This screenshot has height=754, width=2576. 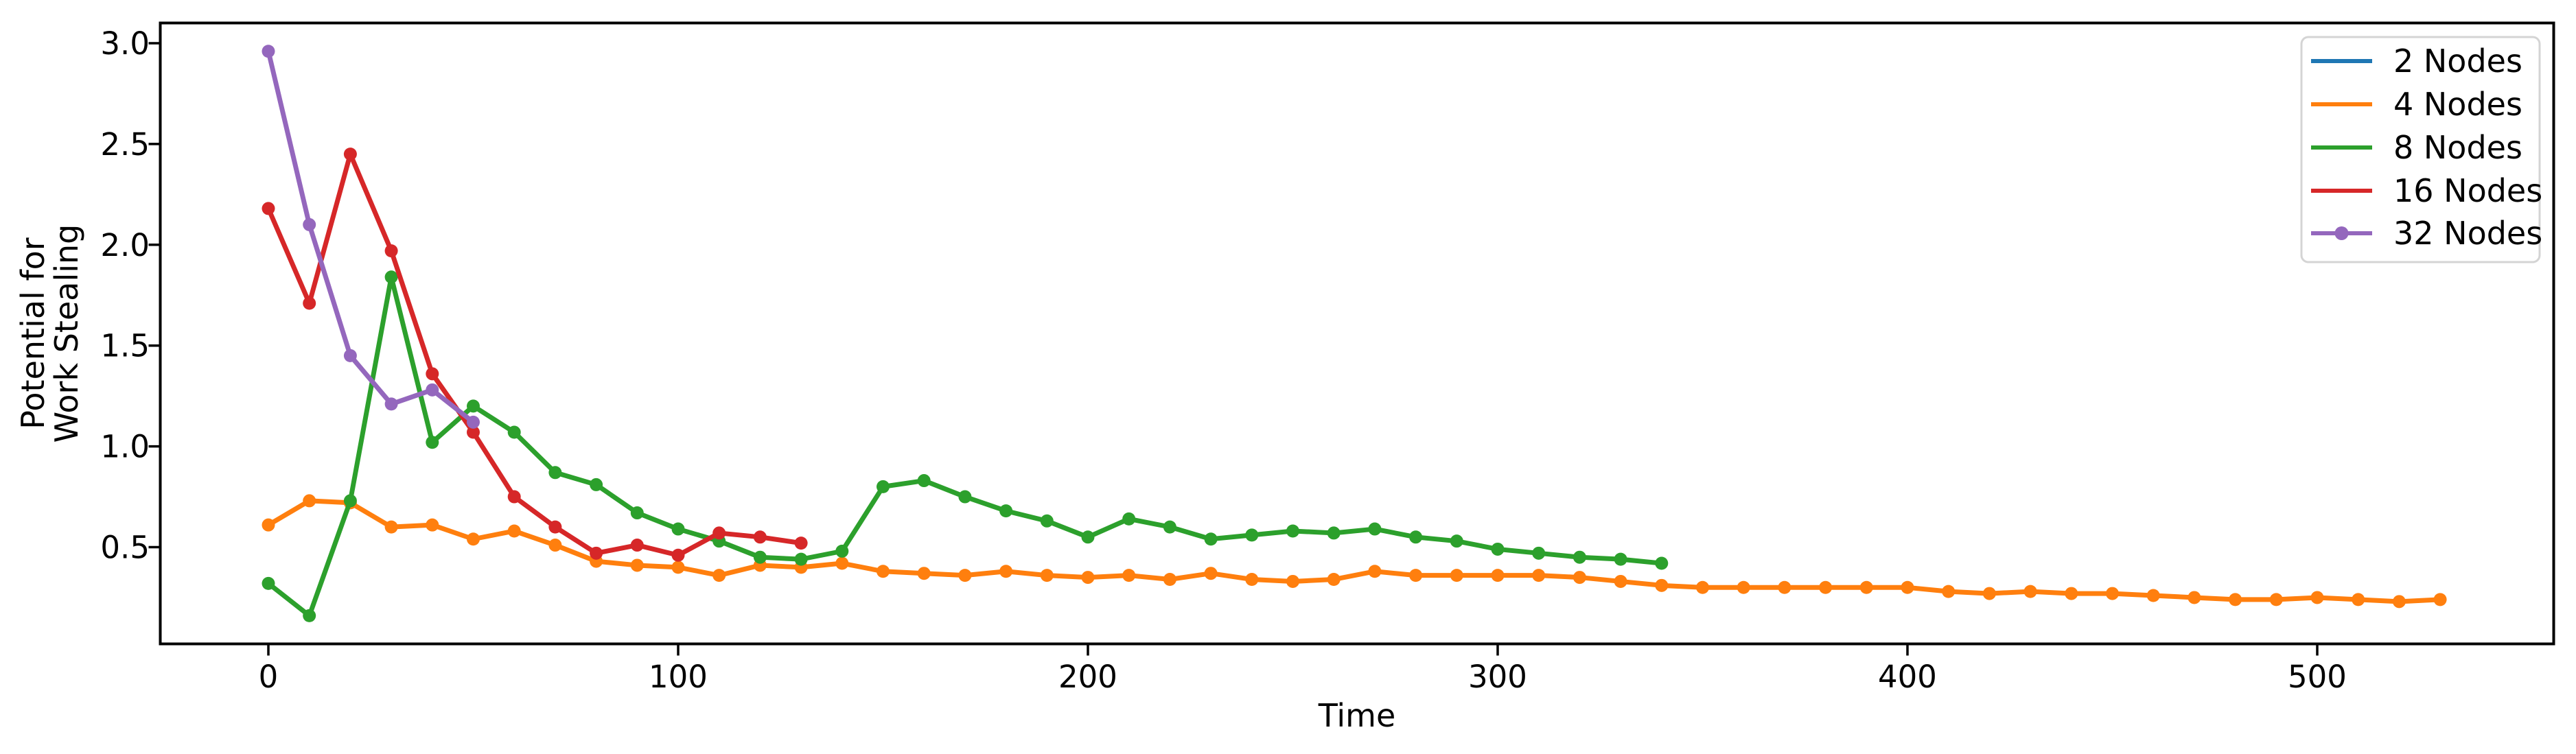 What do you see at coordinates (2317, 677) in the screenshot?
I see `x-axis-tick-label: 500` at bounding box center [2317, 677].